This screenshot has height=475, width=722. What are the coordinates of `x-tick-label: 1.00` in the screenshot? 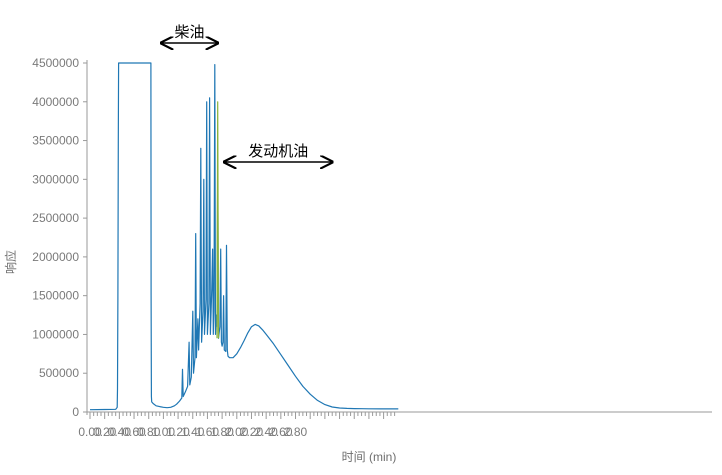 It's located at (164, 432).